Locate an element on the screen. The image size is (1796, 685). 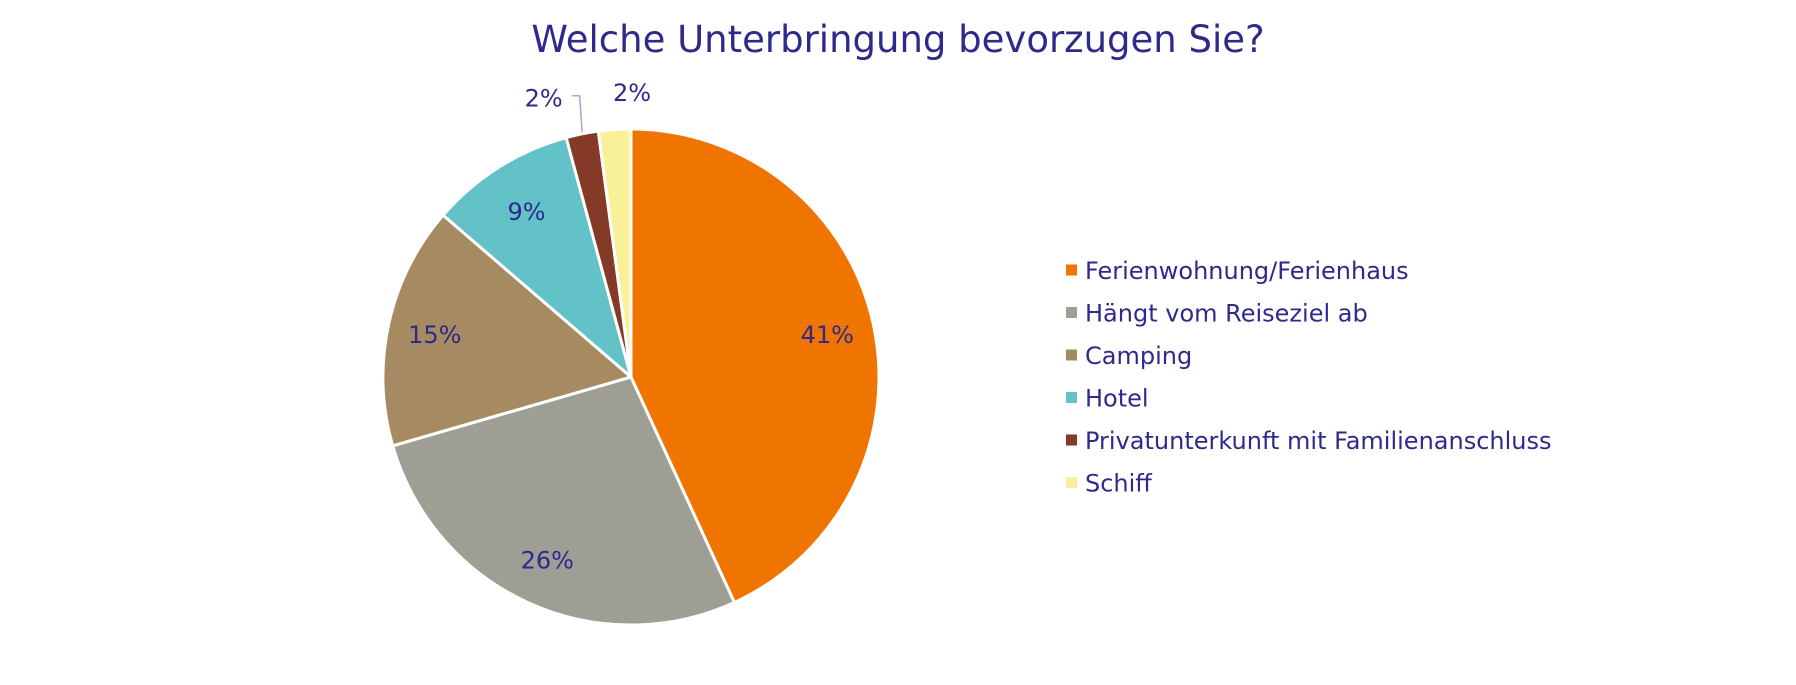
data-label-schiff: 2% is located at coordinates (632, 93).